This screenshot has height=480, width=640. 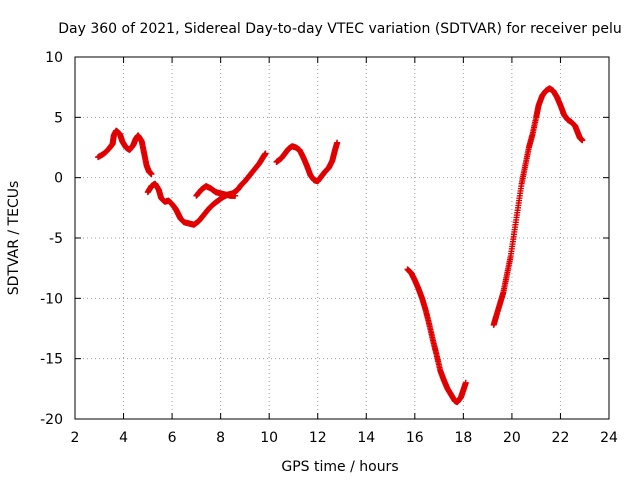 I want to click on y-tick-label: 10, so click(x=54, y=58).